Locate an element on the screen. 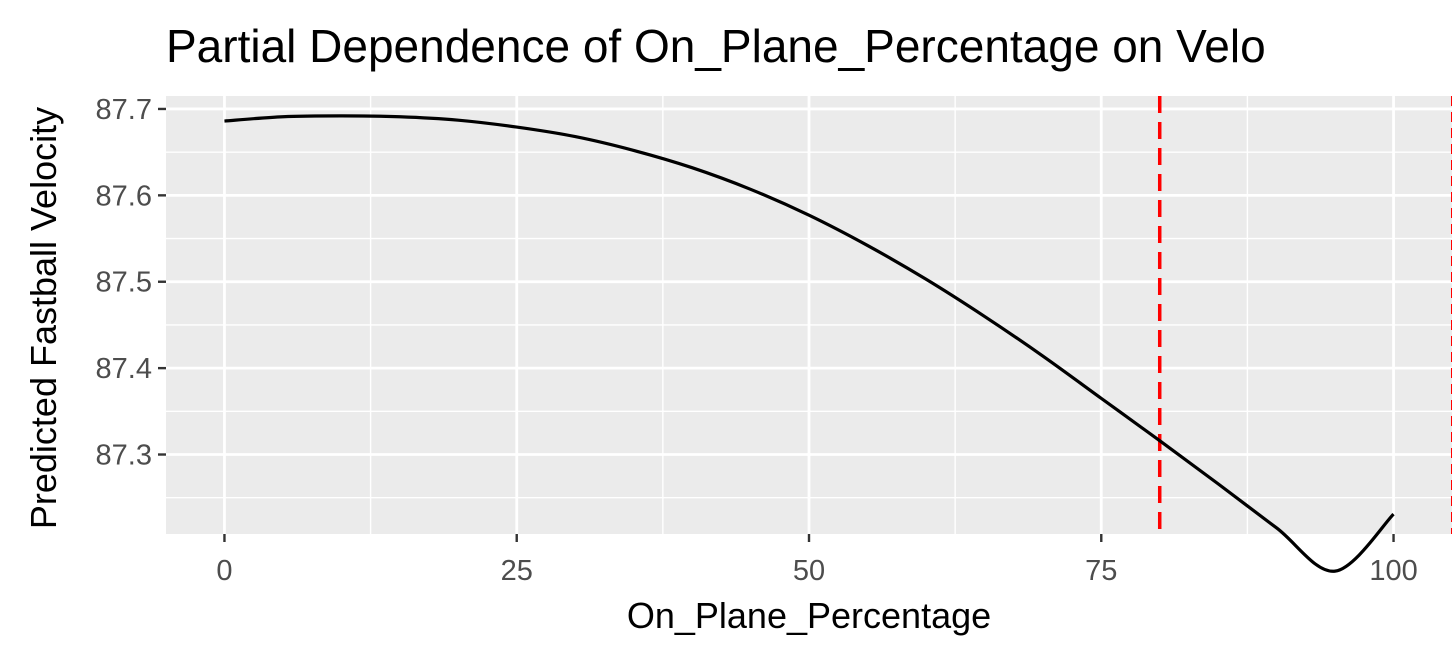 Image resolution: width=1452 pixels, height=667 pixels. x-tick-label: 75 is located at coordinates (1101, 571).